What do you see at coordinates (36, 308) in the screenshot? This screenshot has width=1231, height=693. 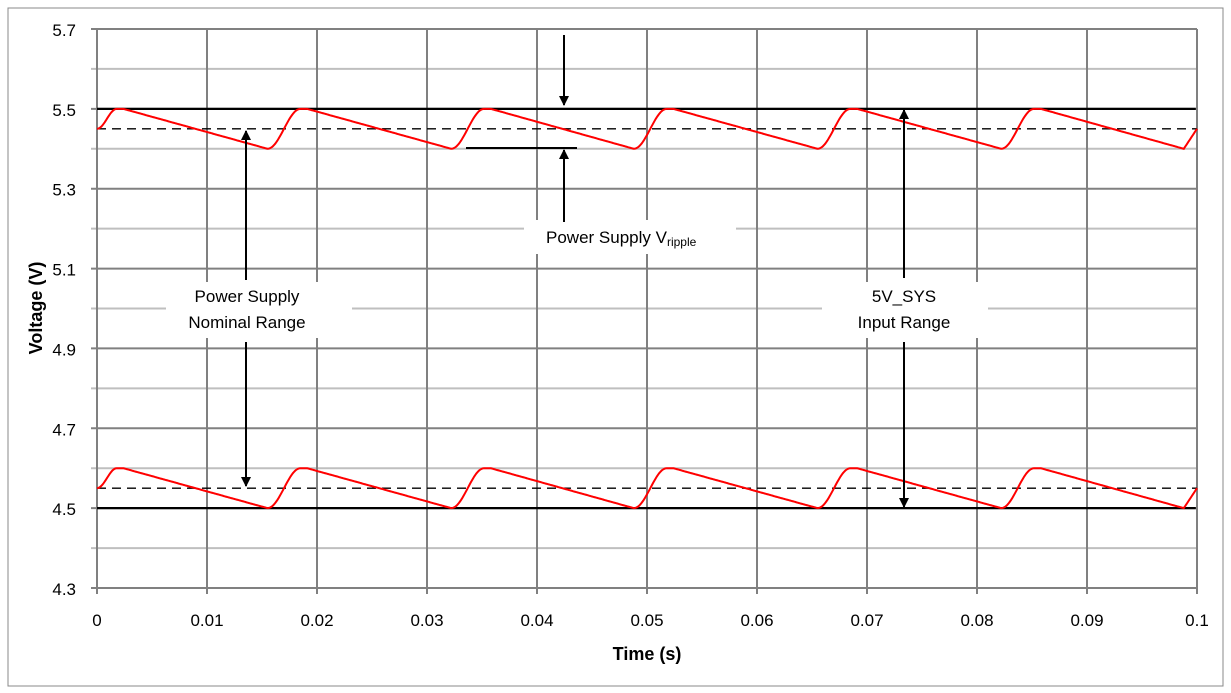 I see `y-axis-label: Voltage (V)` at bounding box center [36, 308].